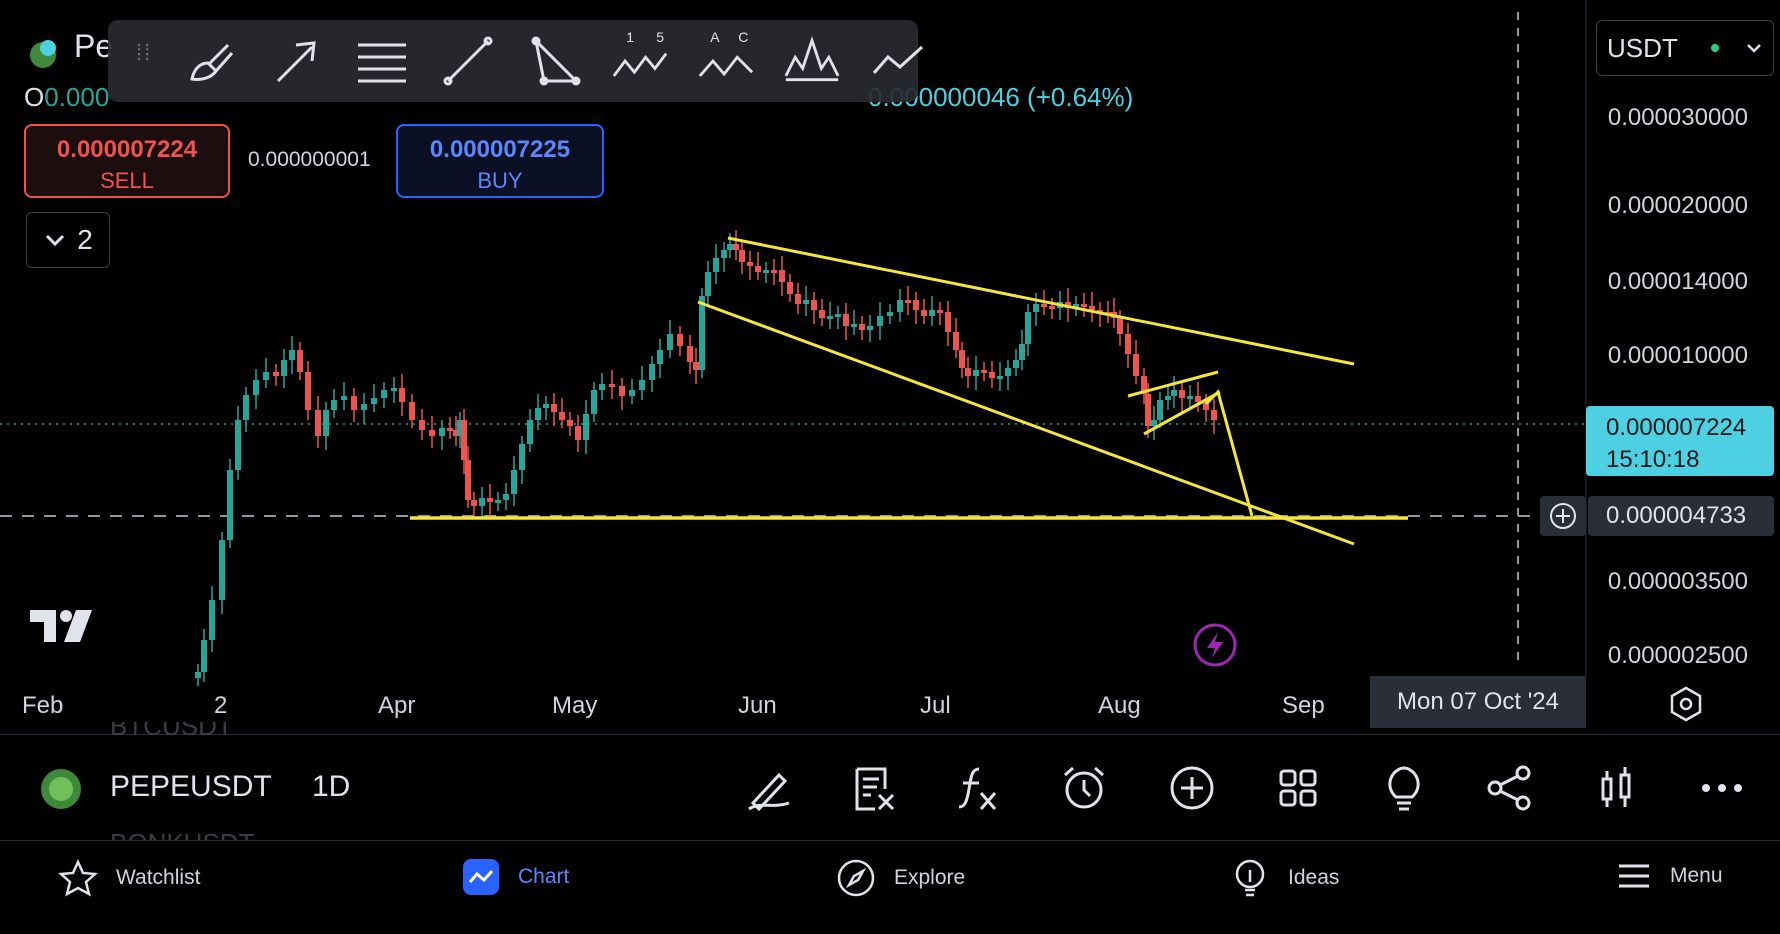 This screenshot has width=1780, height=934. What do you see at coordinates (68, 240) in the screenshot?
I see `indicators-toggle: 2` at bounding box center [68, 240].